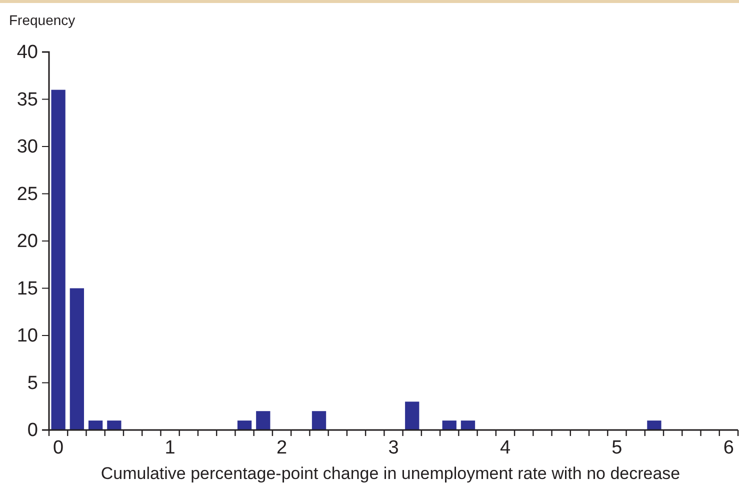  Describe the element at coordinates (617, 447) in the screenshot. I see `x-tick-label: 5` at that location.